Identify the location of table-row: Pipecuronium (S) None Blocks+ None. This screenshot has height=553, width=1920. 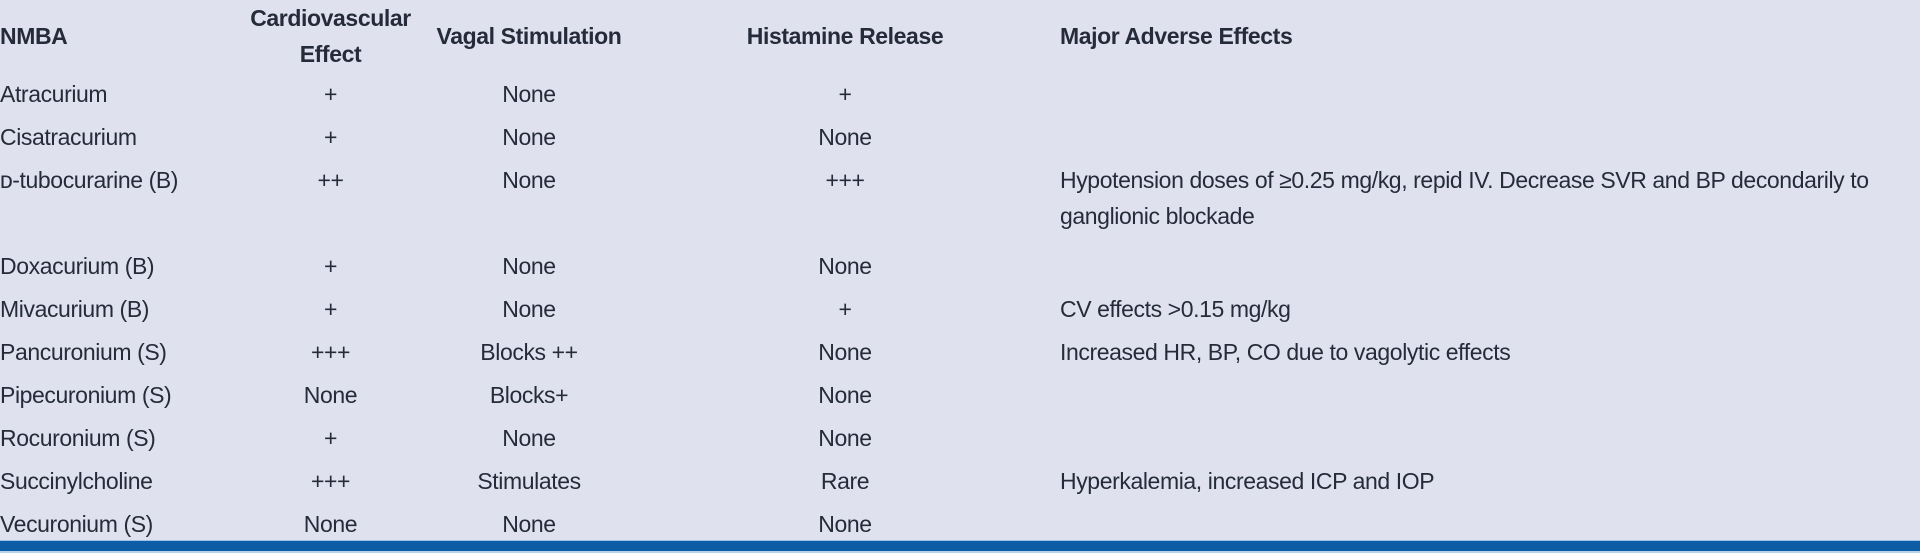
(960, 394).